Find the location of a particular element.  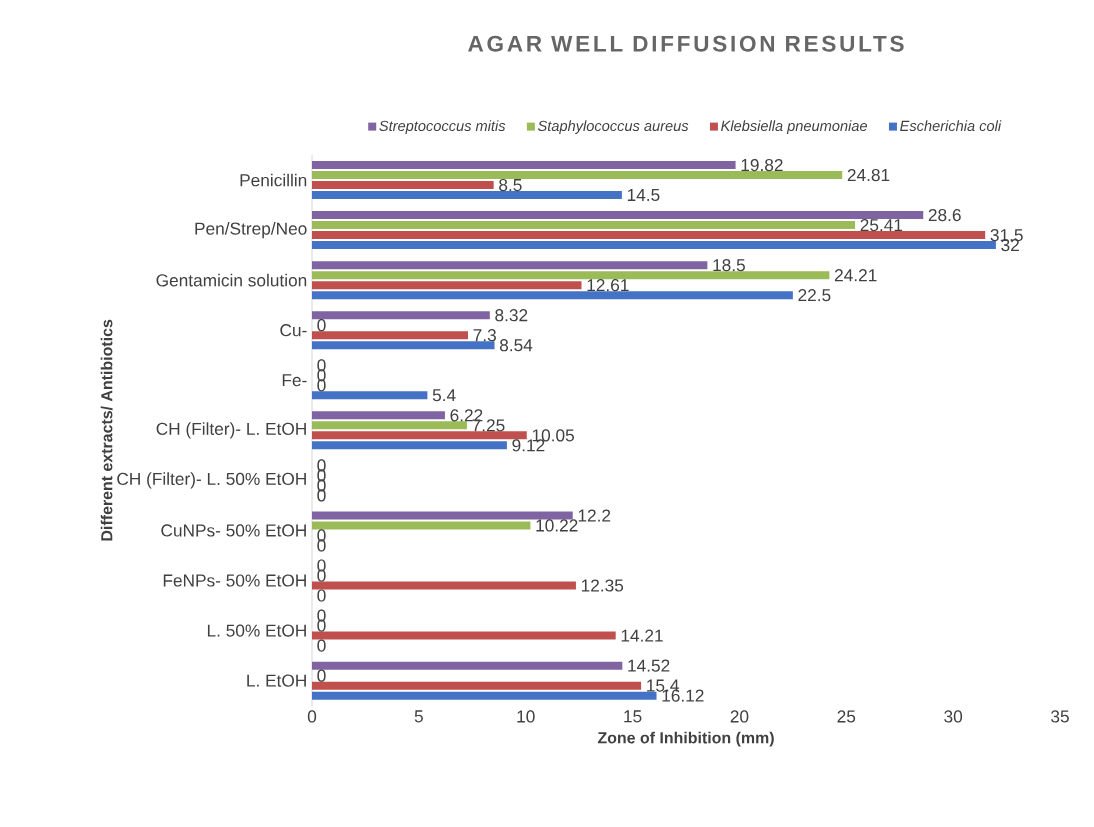

data-label: 18.5 is located at coordinates (729, 265).